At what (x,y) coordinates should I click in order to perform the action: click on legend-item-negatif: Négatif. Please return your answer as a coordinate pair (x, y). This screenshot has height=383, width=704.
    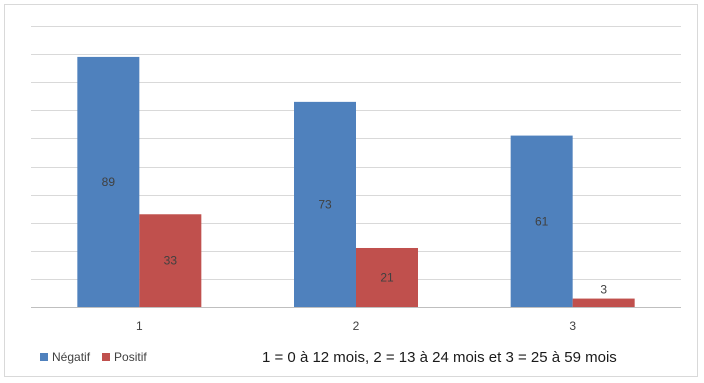
    Looking at the image, I should click on (65, 357).